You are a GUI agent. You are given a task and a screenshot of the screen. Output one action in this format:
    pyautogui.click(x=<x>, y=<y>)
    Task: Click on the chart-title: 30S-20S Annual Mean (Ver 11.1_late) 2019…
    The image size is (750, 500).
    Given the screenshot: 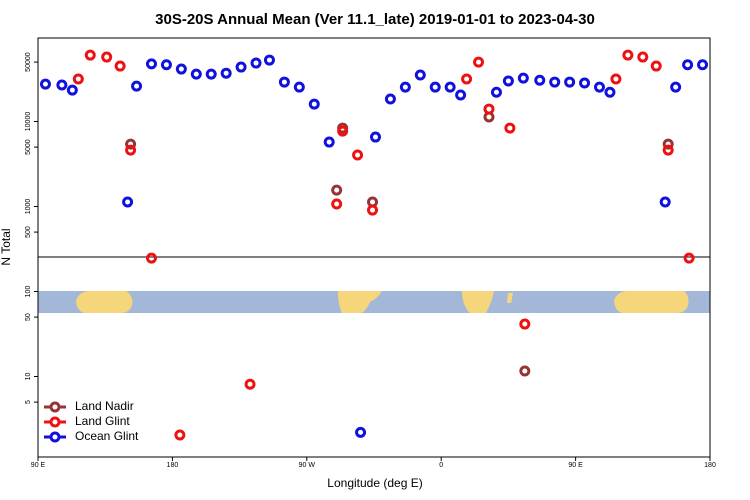 What is the action you would take?
    pyautogui.click(x=375, y=19)
    